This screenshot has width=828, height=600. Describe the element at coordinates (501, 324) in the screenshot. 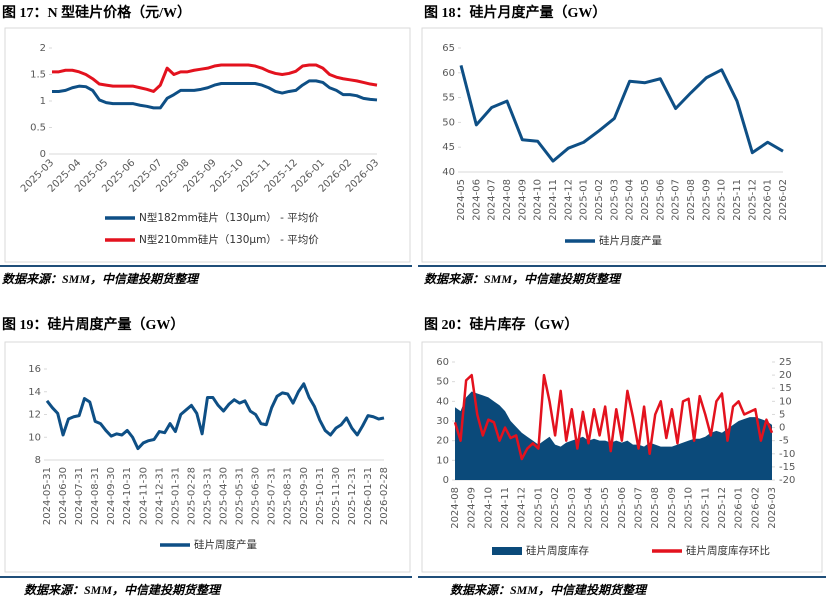

I see `figure-title: 图 20：硅片库存（GW）` at that location.